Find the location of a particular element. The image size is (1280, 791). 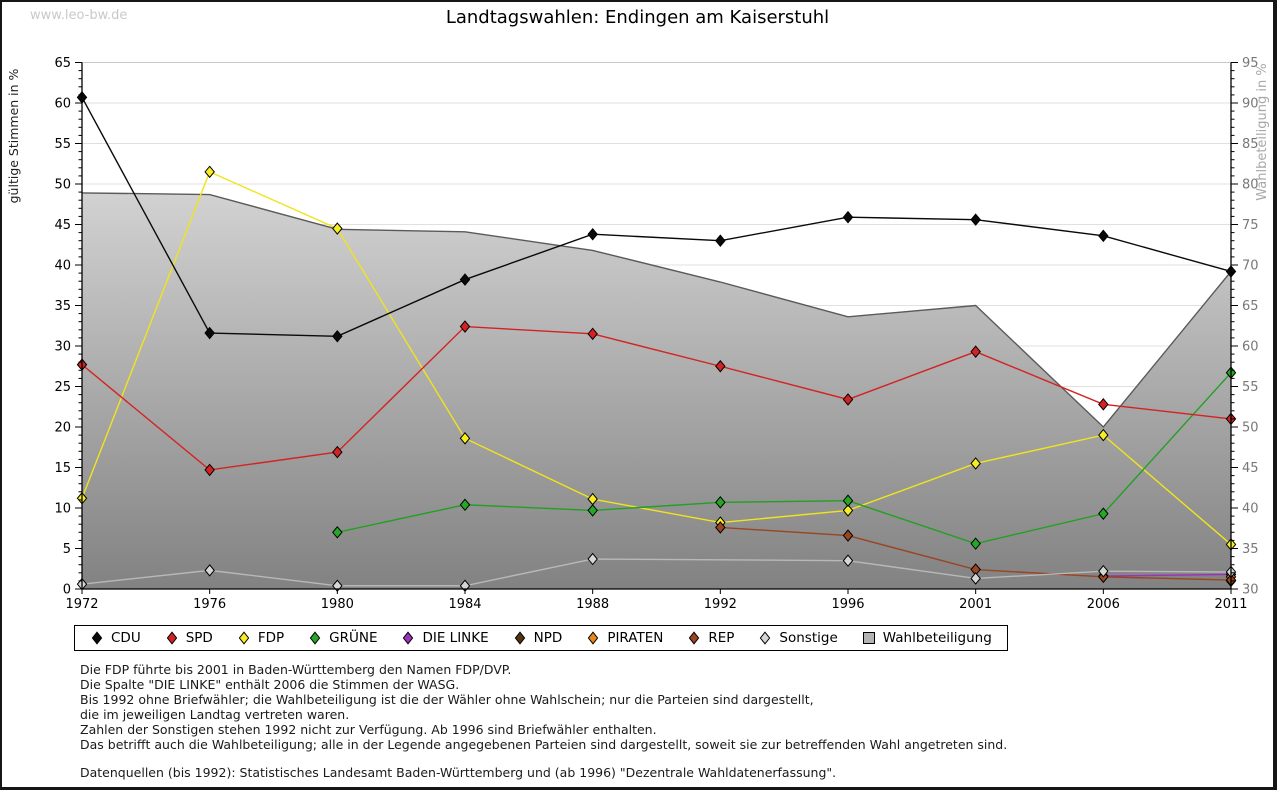

right-axis-tick-label: 40 is located at coordinates (1250, 509).